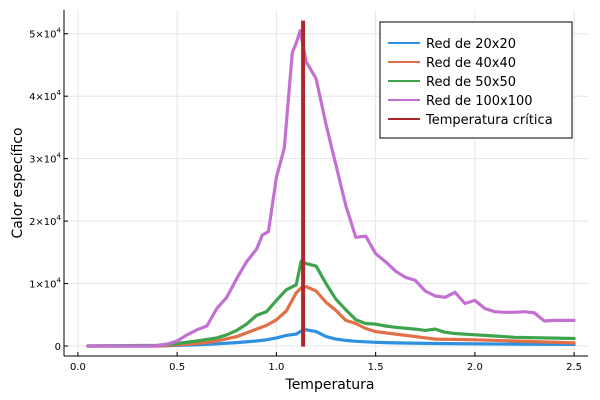 The height and width of the screenshot is (400, 600). I want to click on y-tick-label-4: 4×10⁴, so click(45, 96).